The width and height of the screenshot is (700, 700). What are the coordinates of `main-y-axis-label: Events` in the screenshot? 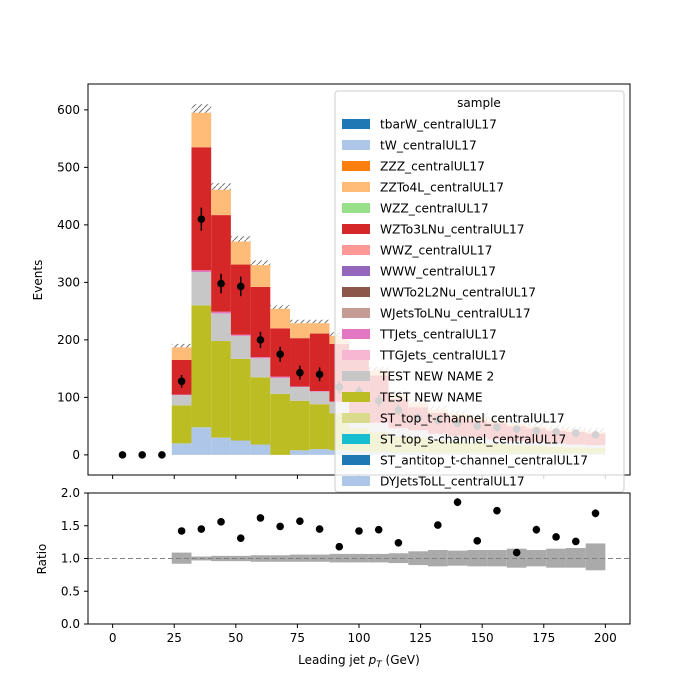 It's located at (38, 280).